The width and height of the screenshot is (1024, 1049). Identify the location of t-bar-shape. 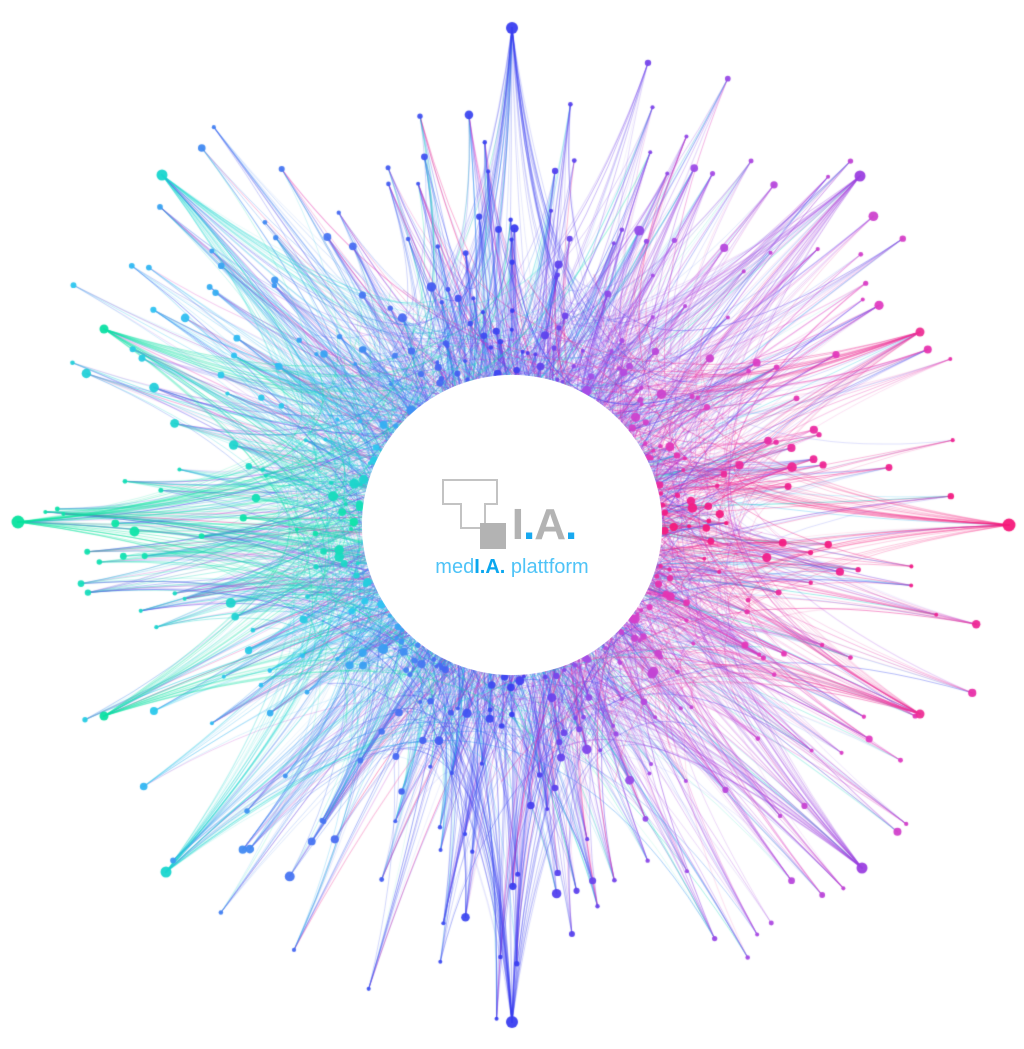
(469, 491).